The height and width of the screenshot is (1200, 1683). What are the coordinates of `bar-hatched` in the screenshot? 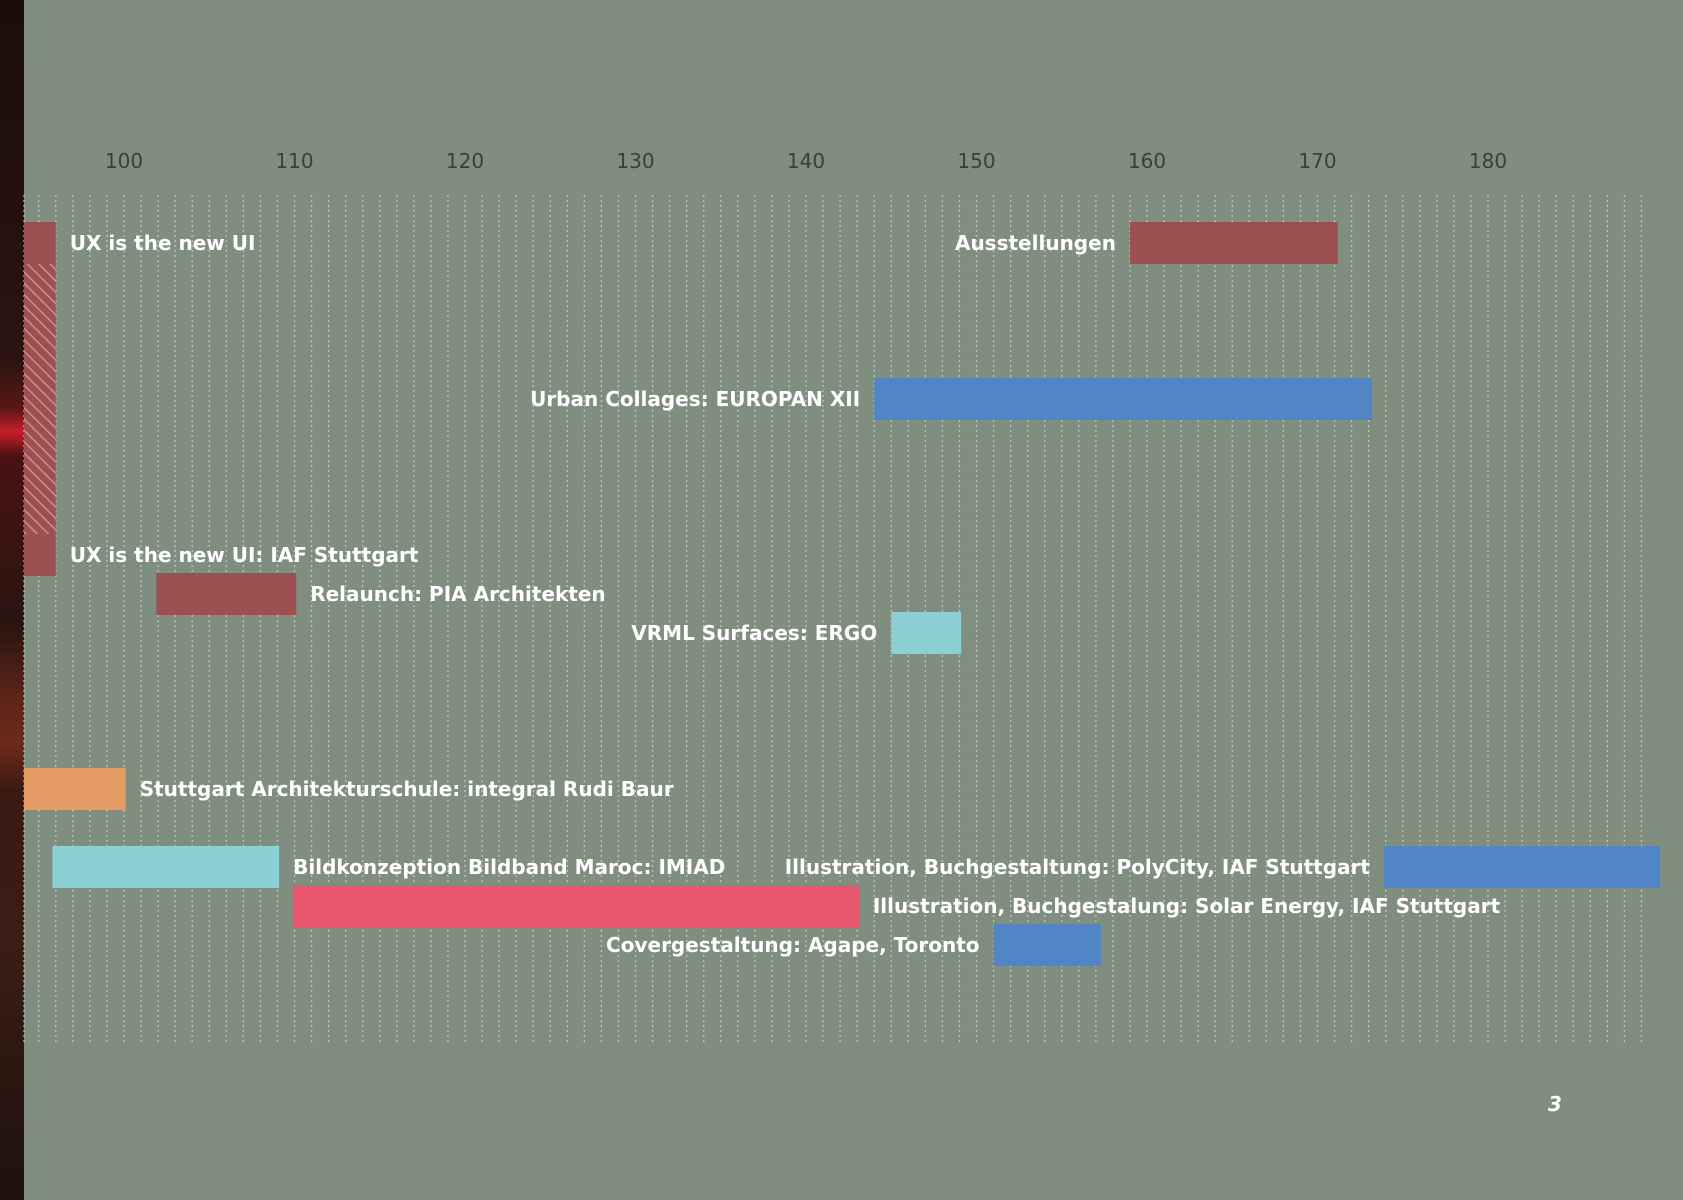 It's located at (40, 399).